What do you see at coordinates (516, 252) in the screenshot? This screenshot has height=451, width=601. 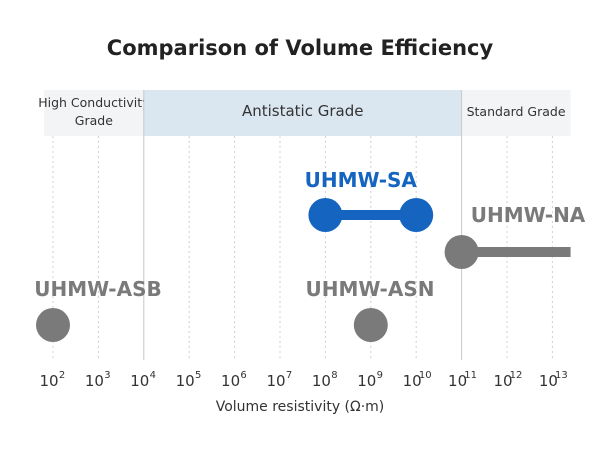 I see `uhmw-na-range-bar` at bounding box center [516, 252].